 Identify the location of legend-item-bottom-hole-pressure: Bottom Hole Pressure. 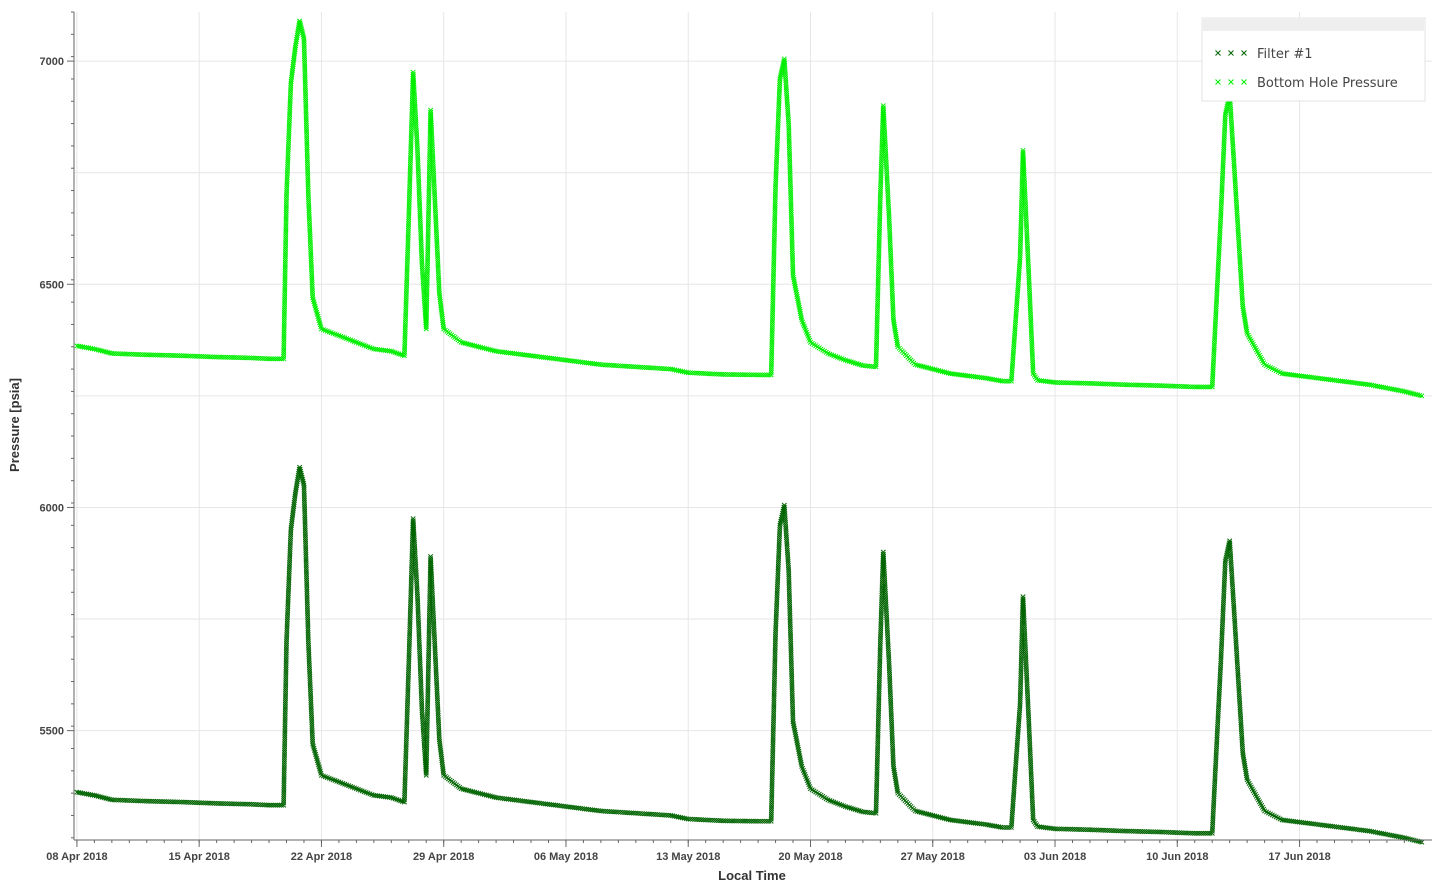
(1306, 83).